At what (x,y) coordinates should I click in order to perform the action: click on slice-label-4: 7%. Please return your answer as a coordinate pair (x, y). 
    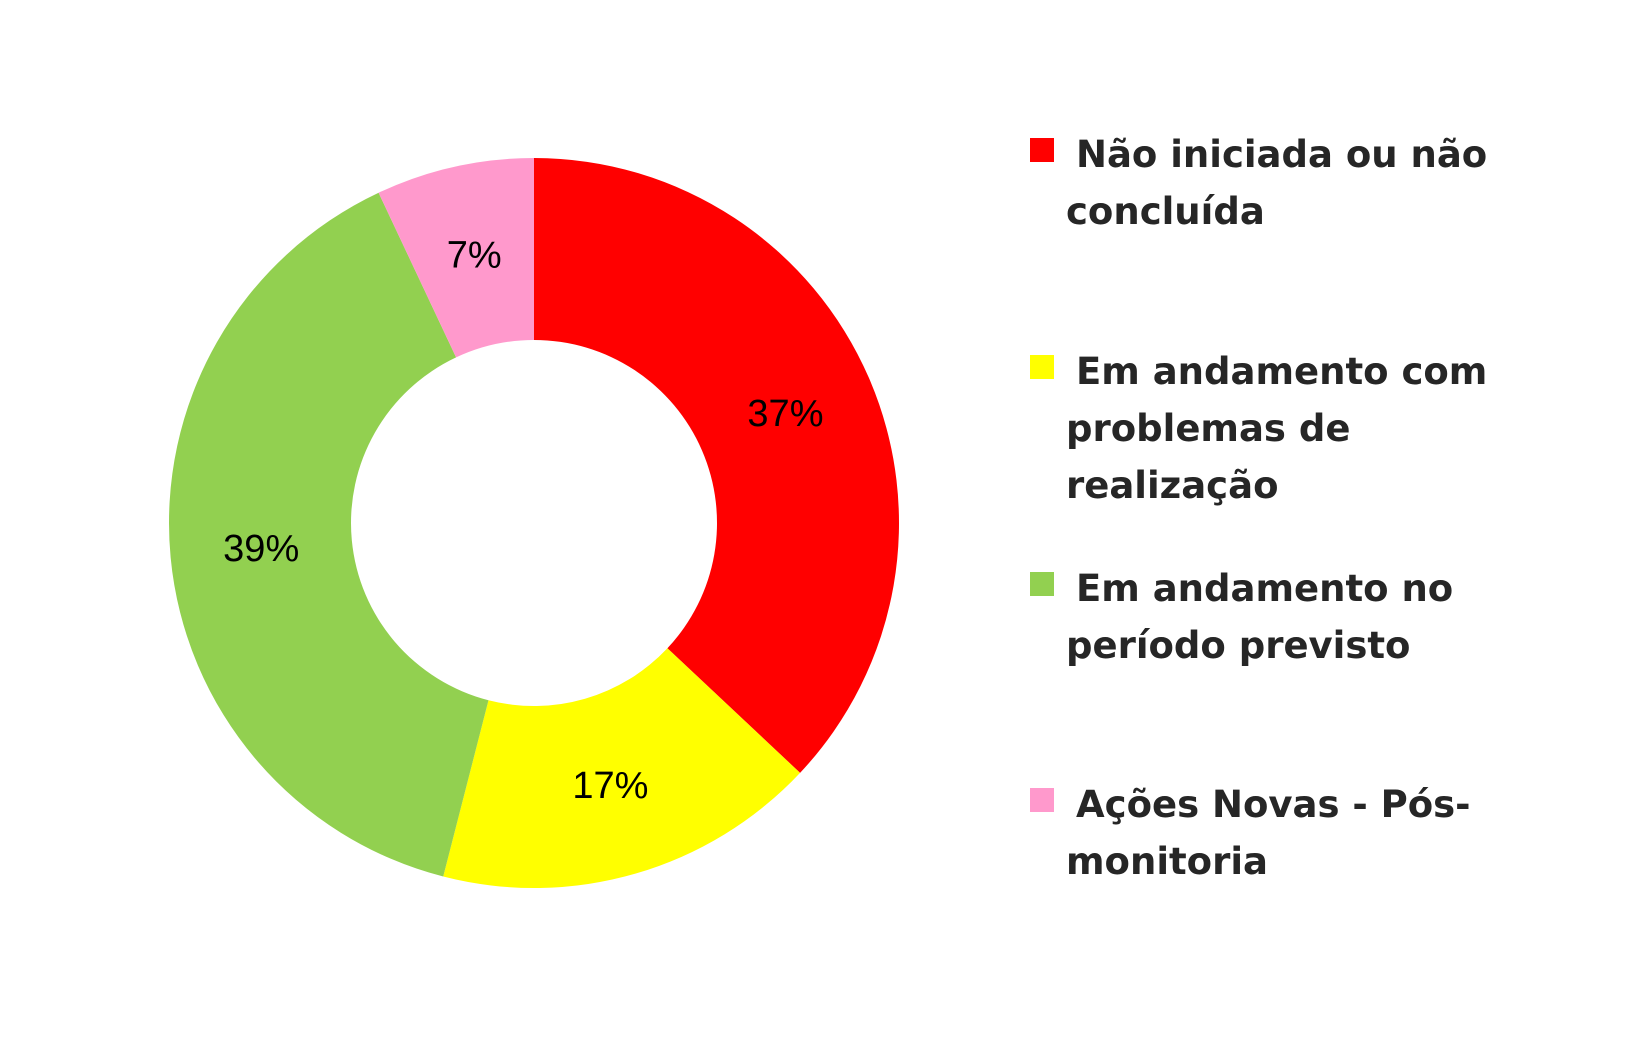
    Looking at the image, I should click on (474, 256).